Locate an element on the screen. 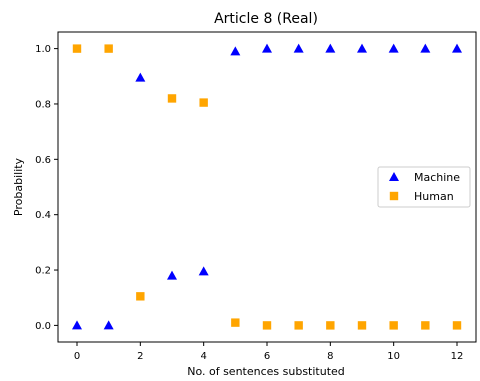 The height and width of the screenshot is (381, 480). y-axis-label: Probability is located at coordinates (18, 186).